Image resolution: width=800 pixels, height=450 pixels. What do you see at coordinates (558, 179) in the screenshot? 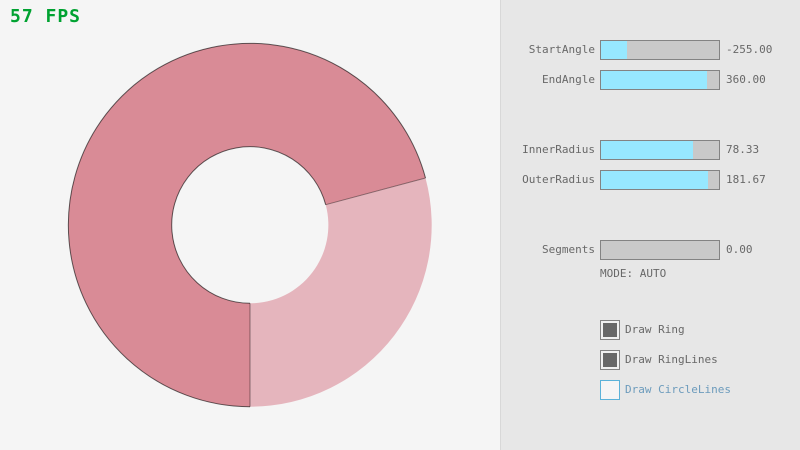
I see `slider-label-outerradius: OuterRadius` at bounding box center [558, 179].